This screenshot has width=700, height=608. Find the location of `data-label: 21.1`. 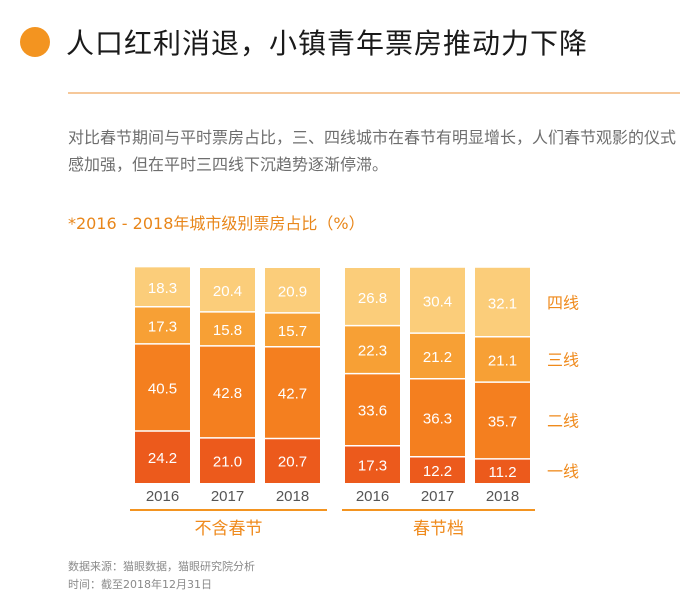

data-label: 21.1 is located at coordinates (502, 360).